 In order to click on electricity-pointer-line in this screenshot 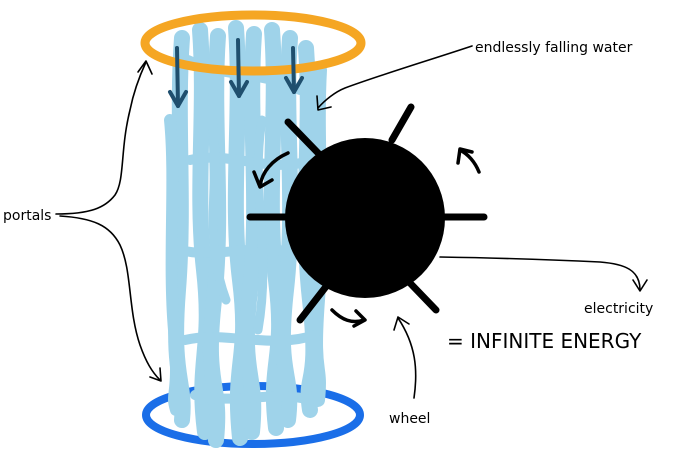, I will do `click(540, 273)`.